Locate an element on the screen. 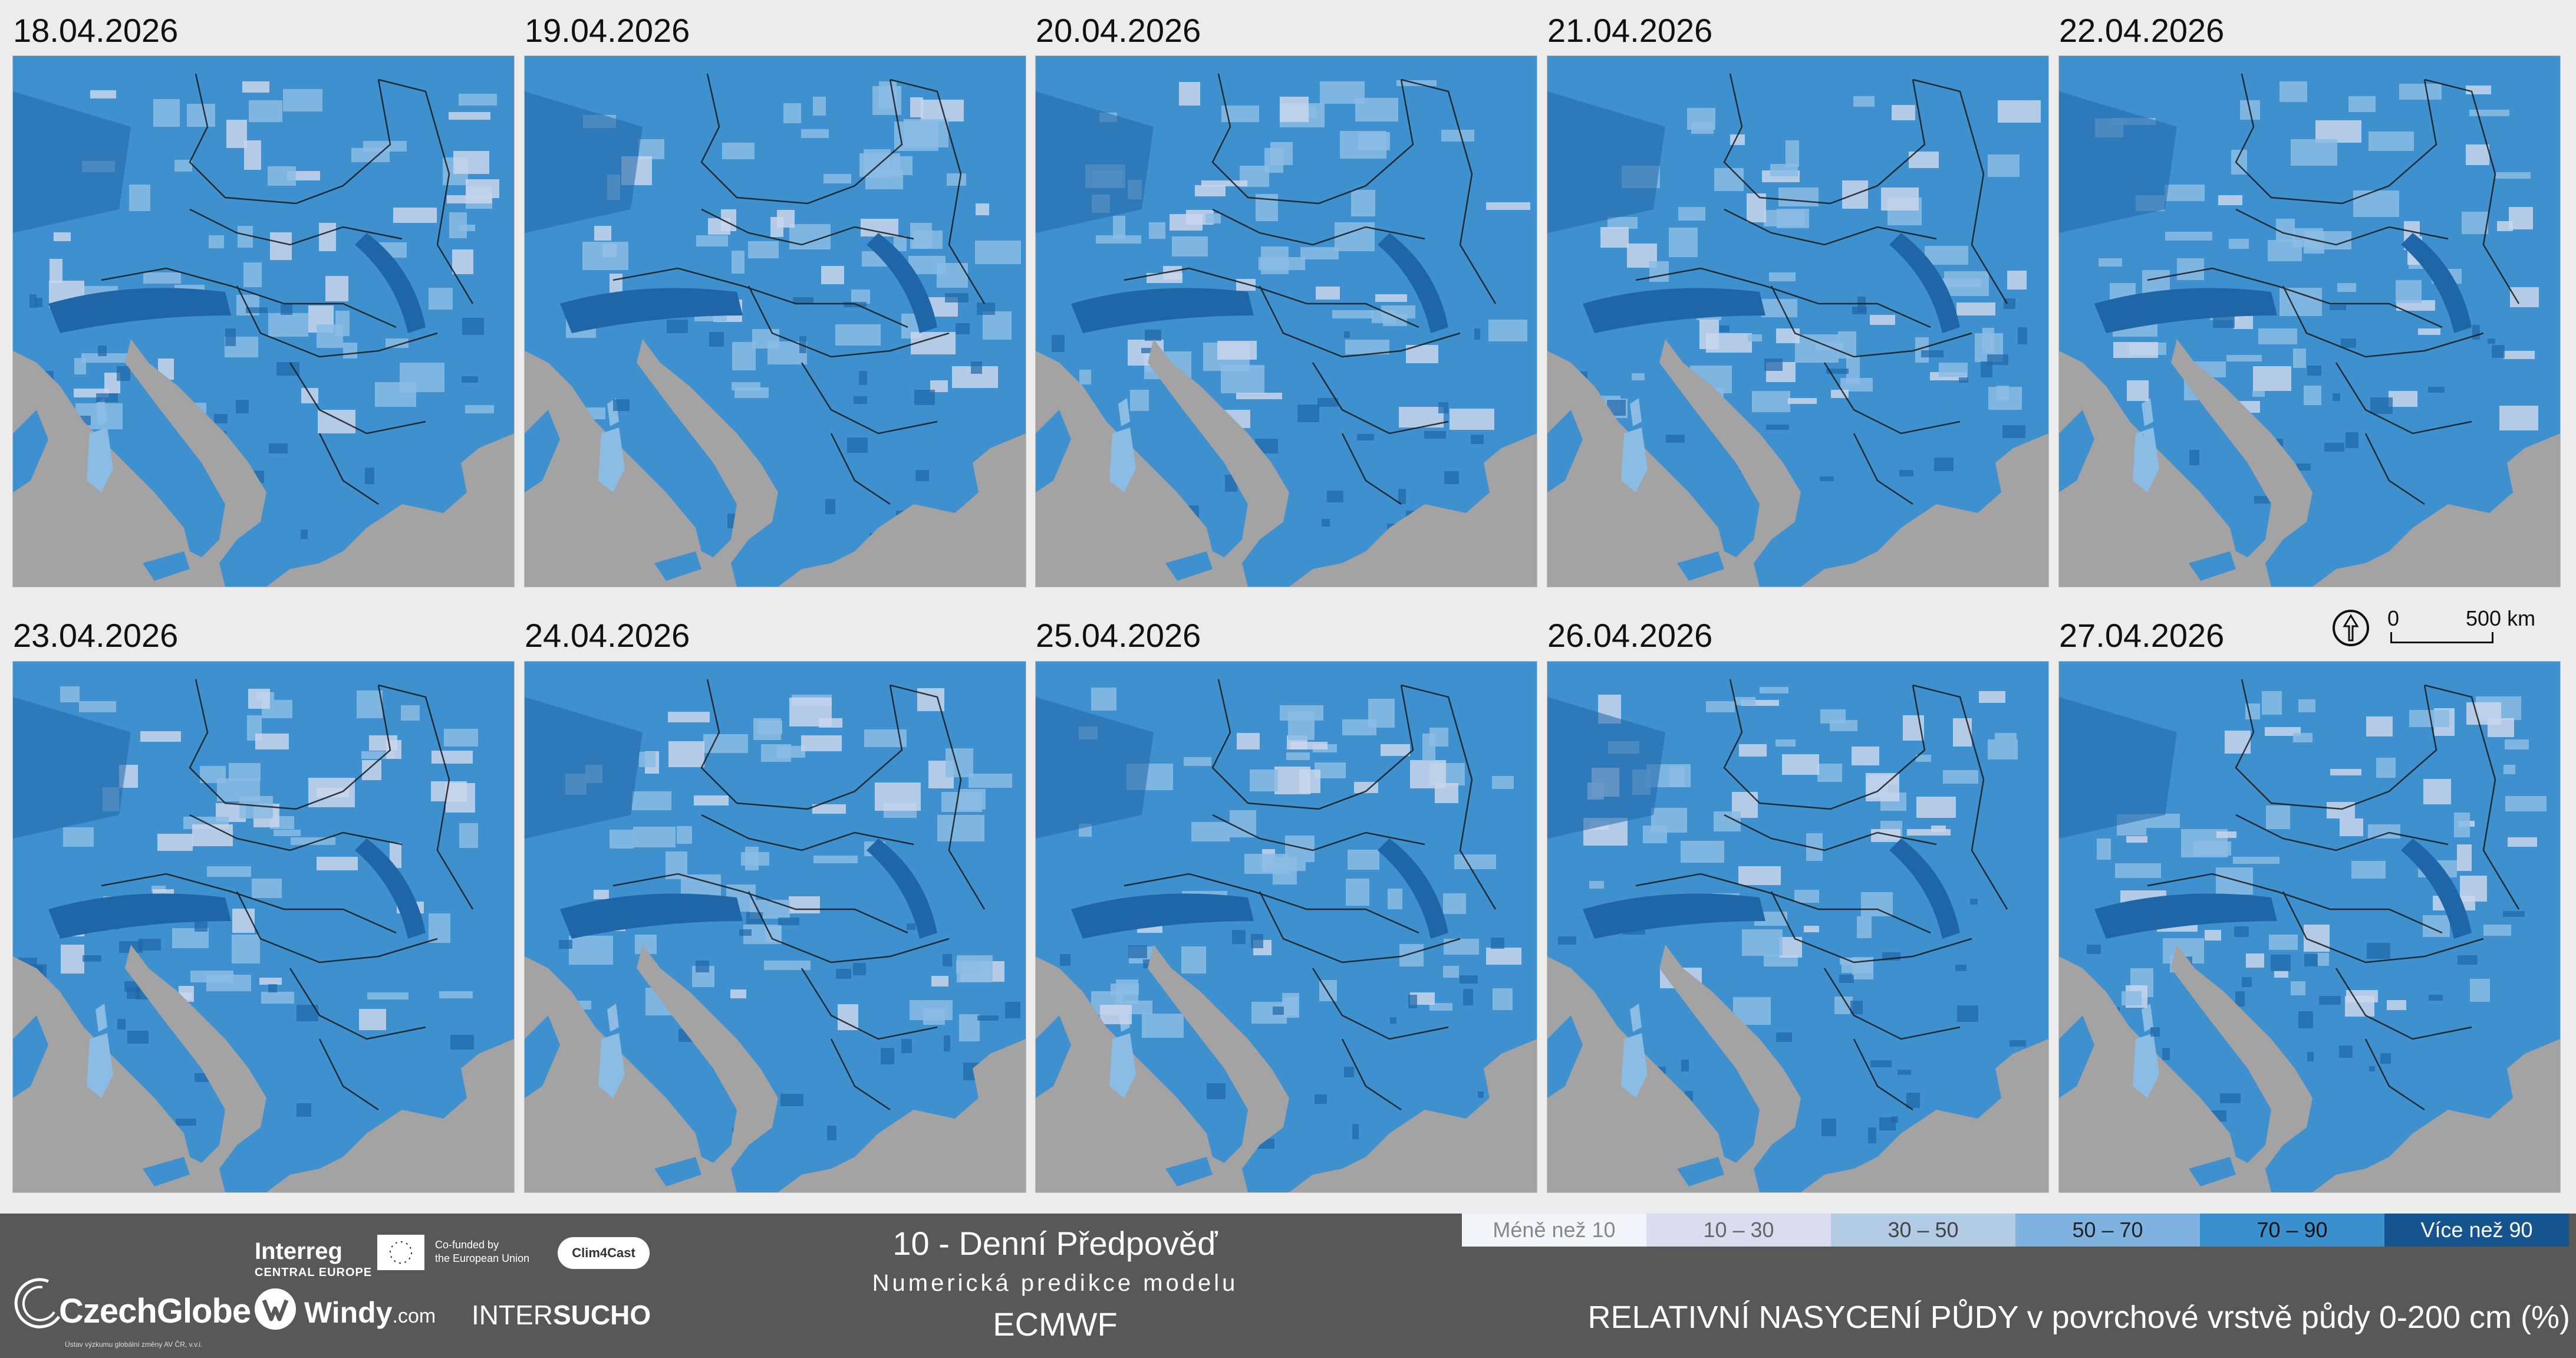 This screenshot has height=1358, width=2576. legend-item: 30 – 50 is located at coordinates (1923, 1230).